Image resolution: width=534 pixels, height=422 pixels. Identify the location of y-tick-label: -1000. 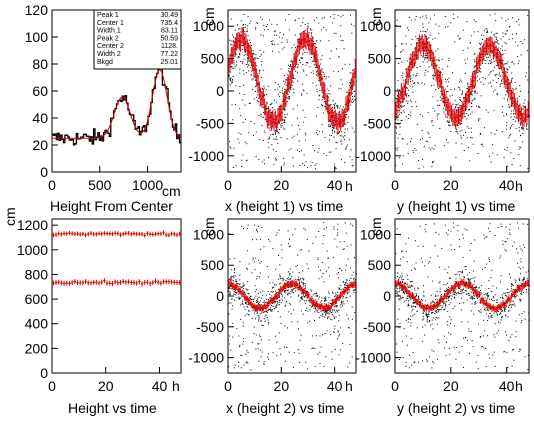
(373, 156).